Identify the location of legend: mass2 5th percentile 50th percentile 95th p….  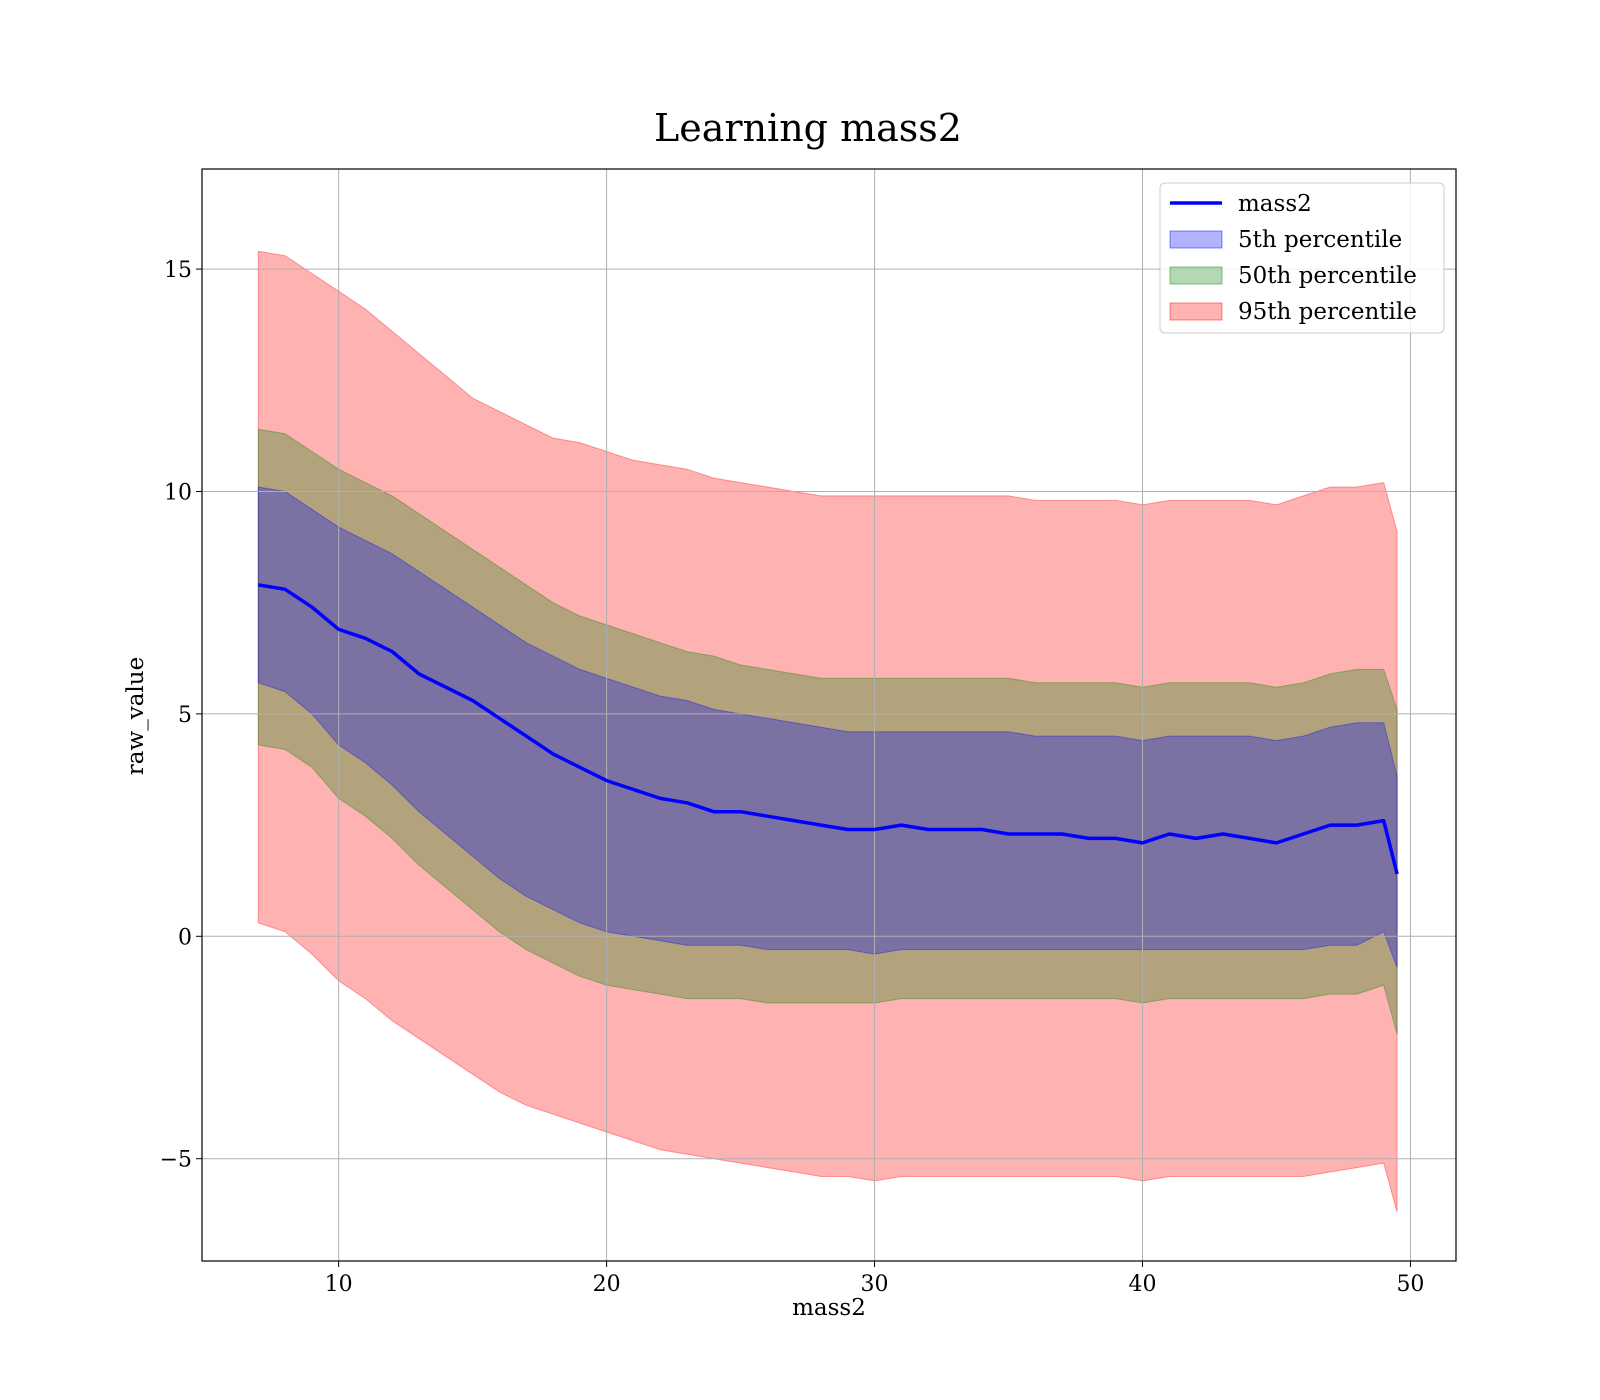
(1302, 258).